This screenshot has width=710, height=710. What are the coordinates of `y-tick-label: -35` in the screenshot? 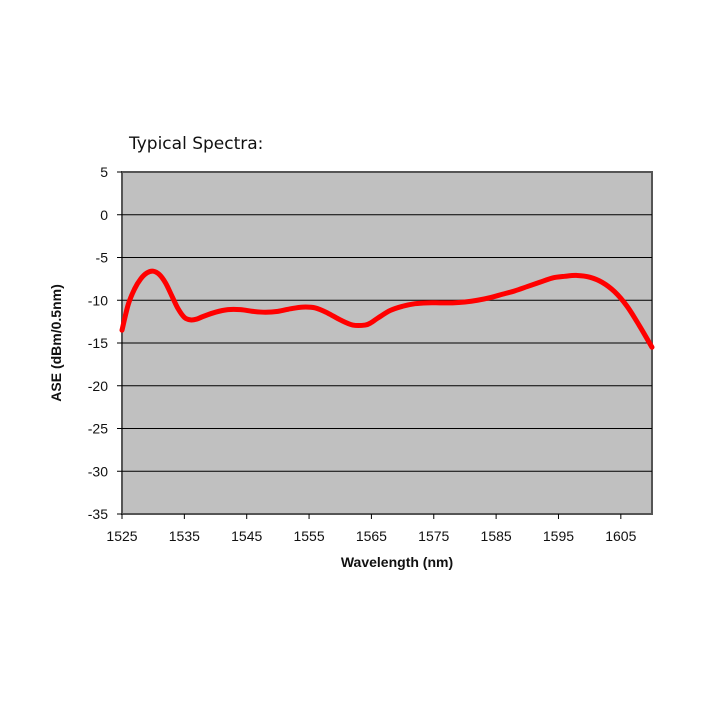 It's located at (98, 514).